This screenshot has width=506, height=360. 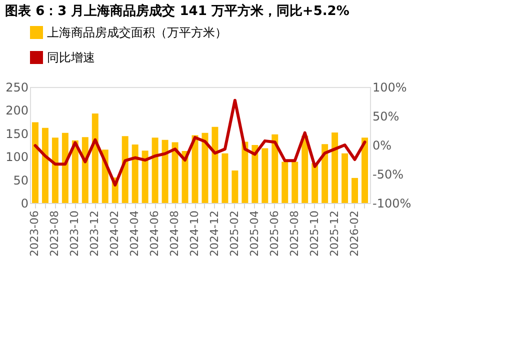 What do you see at coordinates (35, 233) in the screenshot?
I see `x-tick-label: 2023-06` at bounding box center [35, 233].